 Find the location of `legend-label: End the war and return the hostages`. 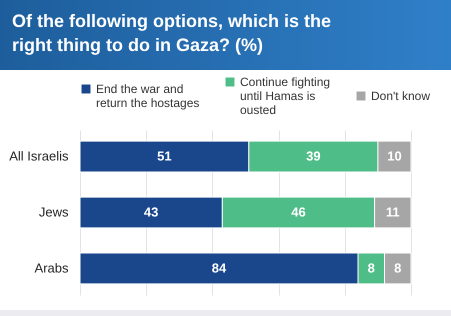

legend-label: End the war and return the hostages is located at coordinates (148, 96).